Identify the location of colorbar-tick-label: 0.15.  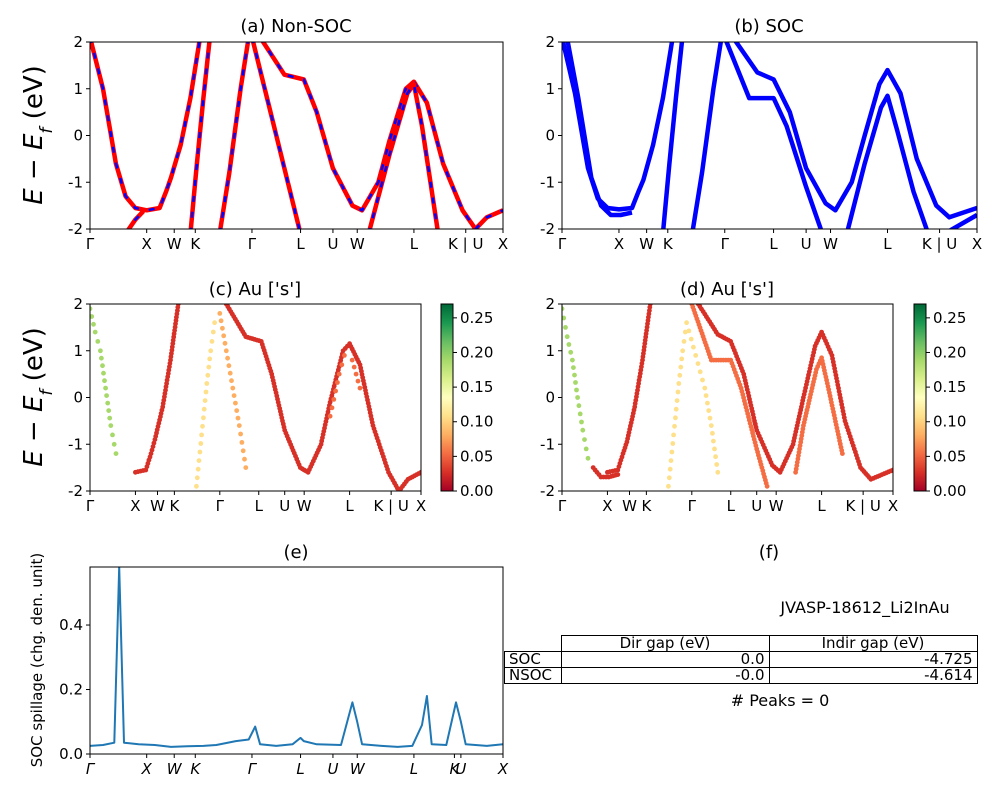
(949, 387).